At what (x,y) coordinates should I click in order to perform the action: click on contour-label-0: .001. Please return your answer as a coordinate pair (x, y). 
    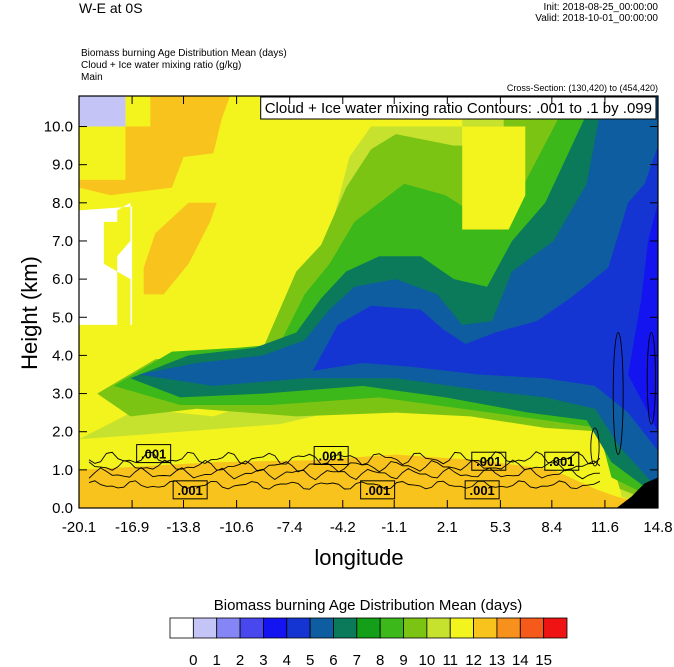
    Looking at the image, I should click on (153, 454).